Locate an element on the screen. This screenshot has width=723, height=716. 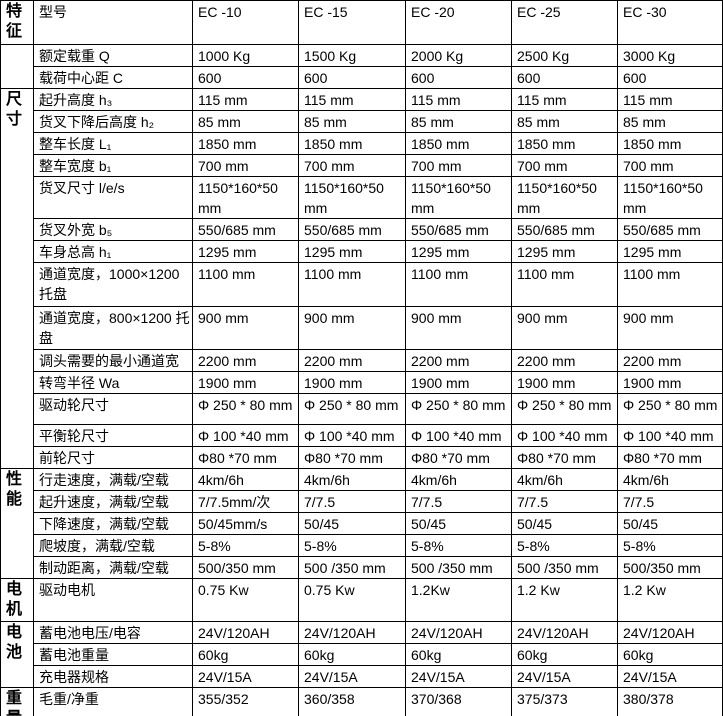
spec-value: 380/378 is located at coordinates (670, 701).